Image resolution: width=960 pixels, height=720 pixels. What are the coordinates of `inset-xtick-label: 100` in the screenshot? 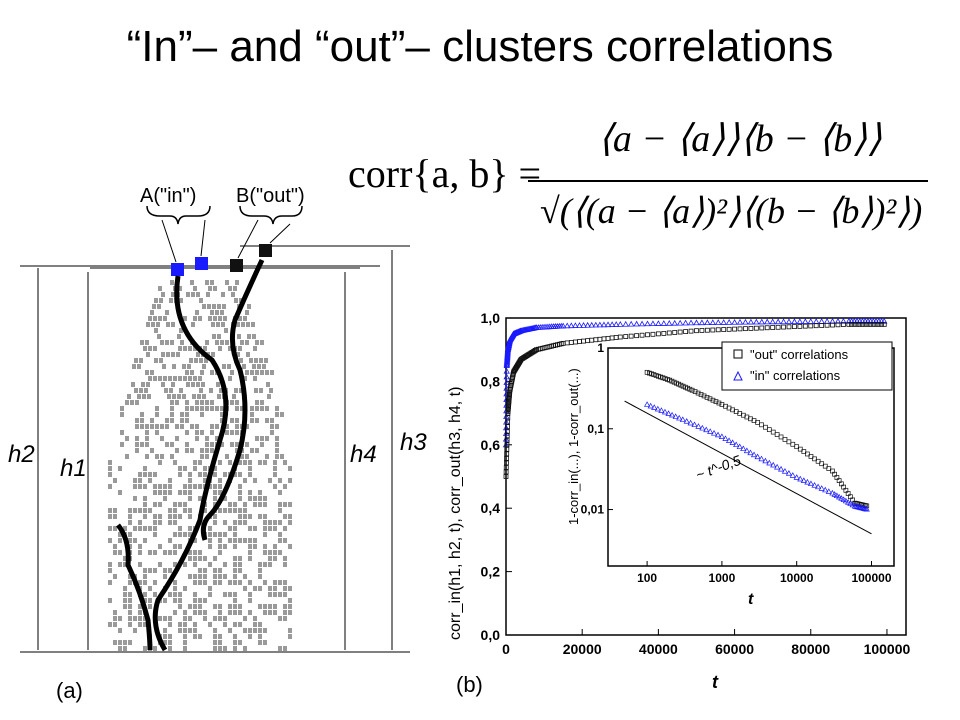 It's located at (647, 578).